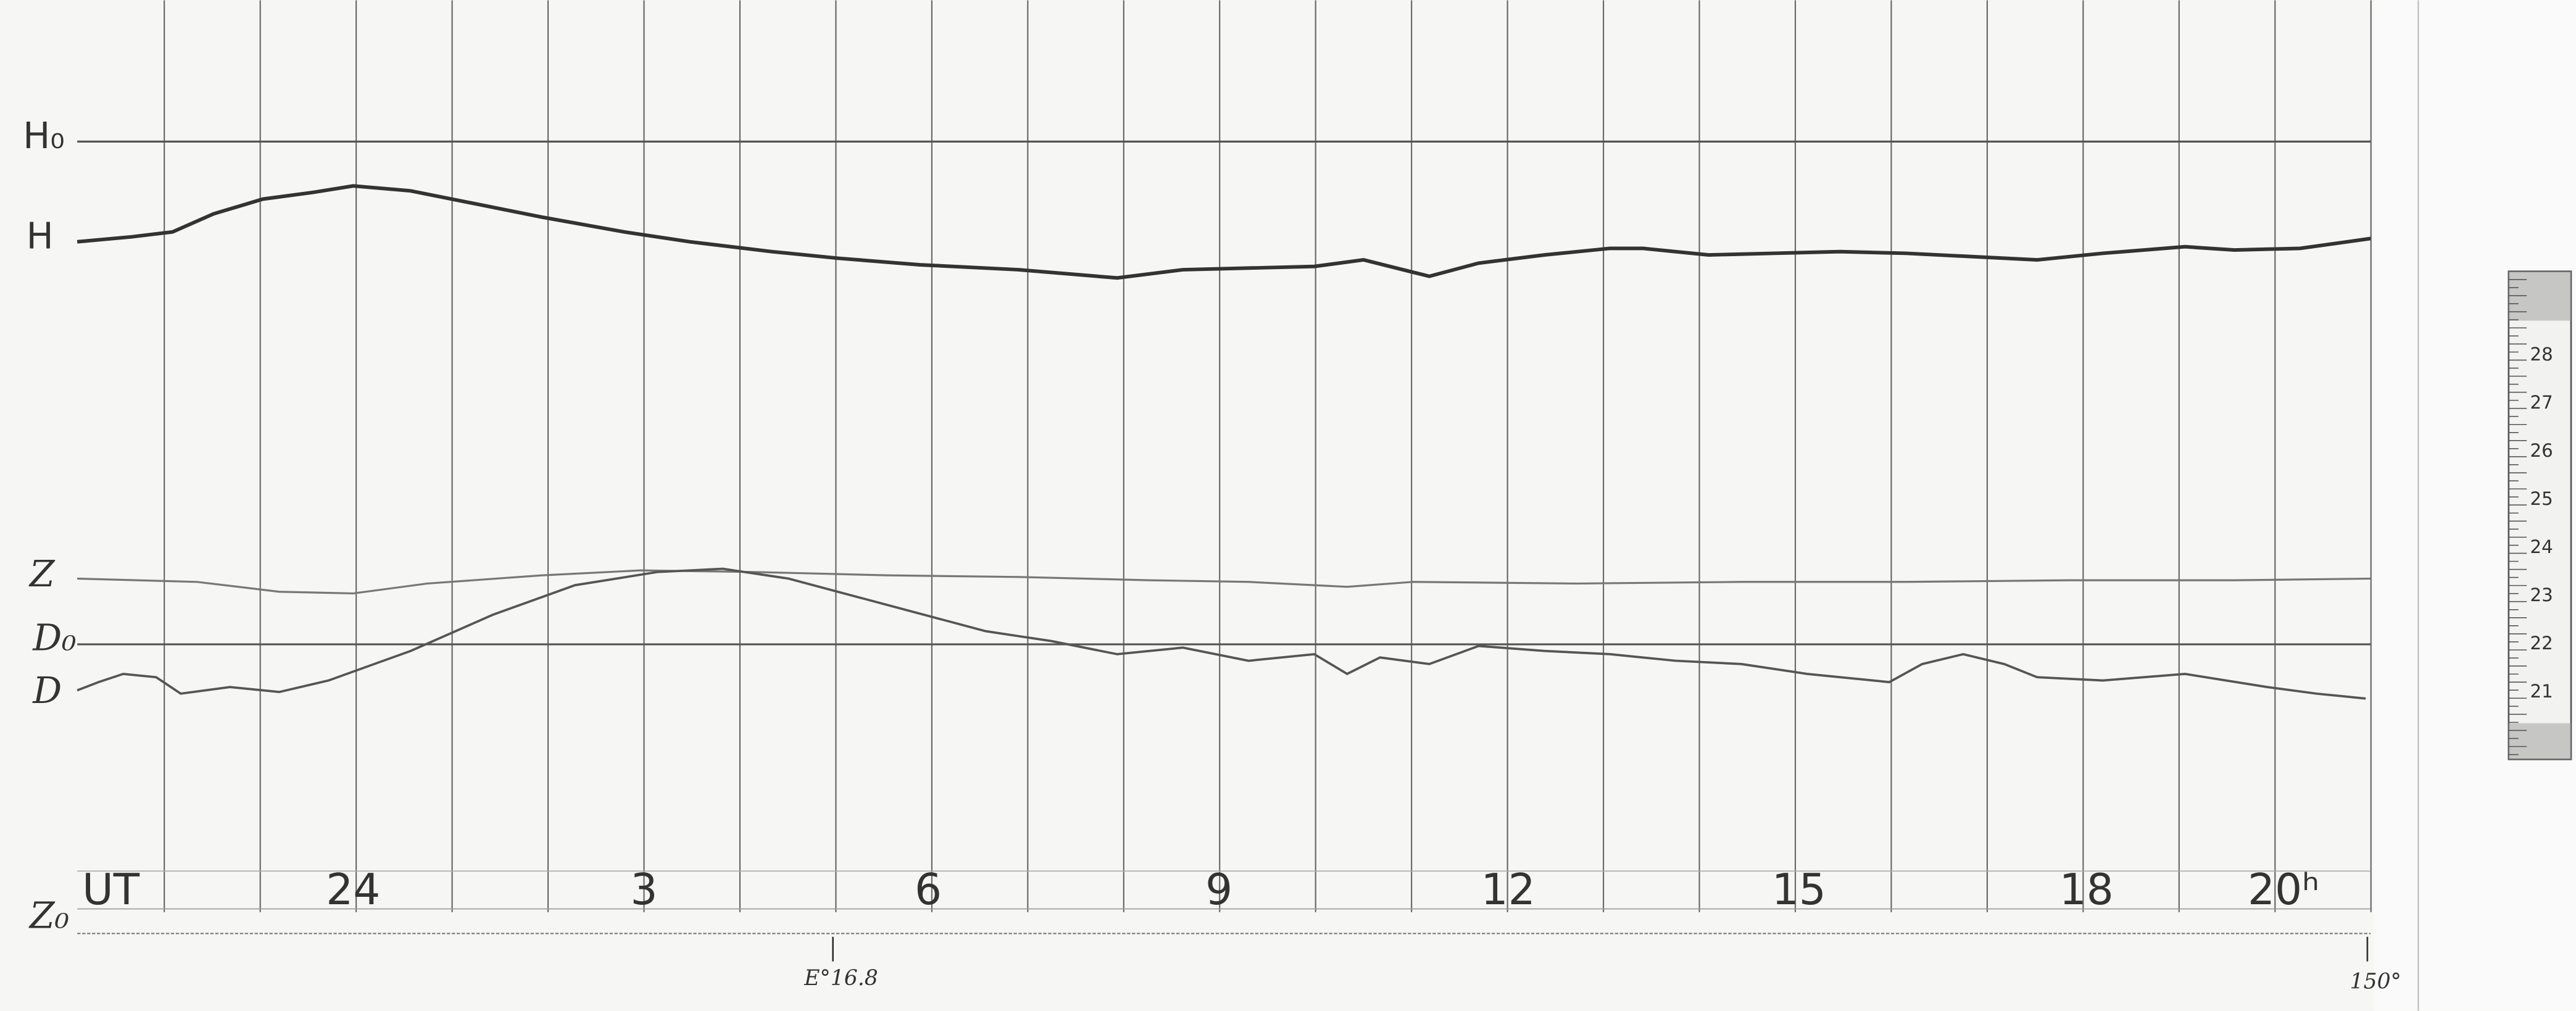 Image resolution: width=2576 pixels, height=1011 pixels. I want to click on scale-label: 25, so click(2542, 498).